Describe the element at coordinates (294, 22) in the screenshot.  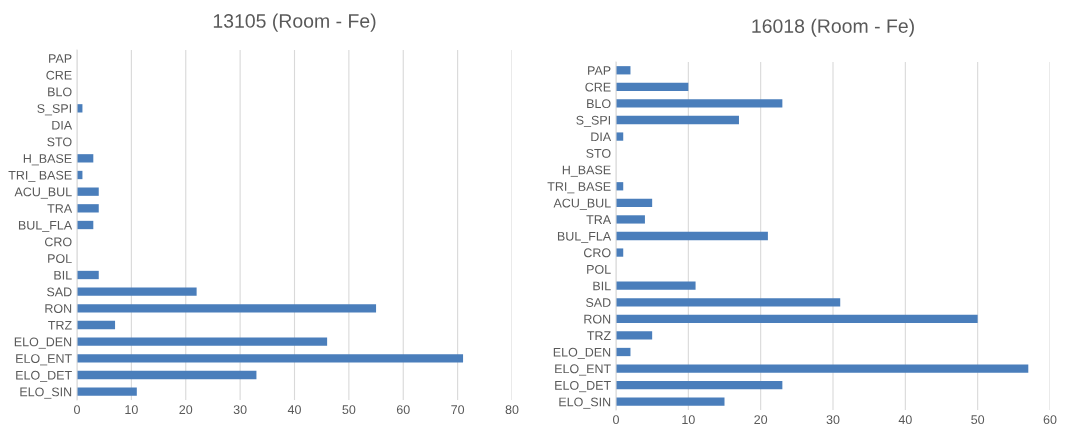
I see `chart-title: 13105 (Room - Fe)` at that location.